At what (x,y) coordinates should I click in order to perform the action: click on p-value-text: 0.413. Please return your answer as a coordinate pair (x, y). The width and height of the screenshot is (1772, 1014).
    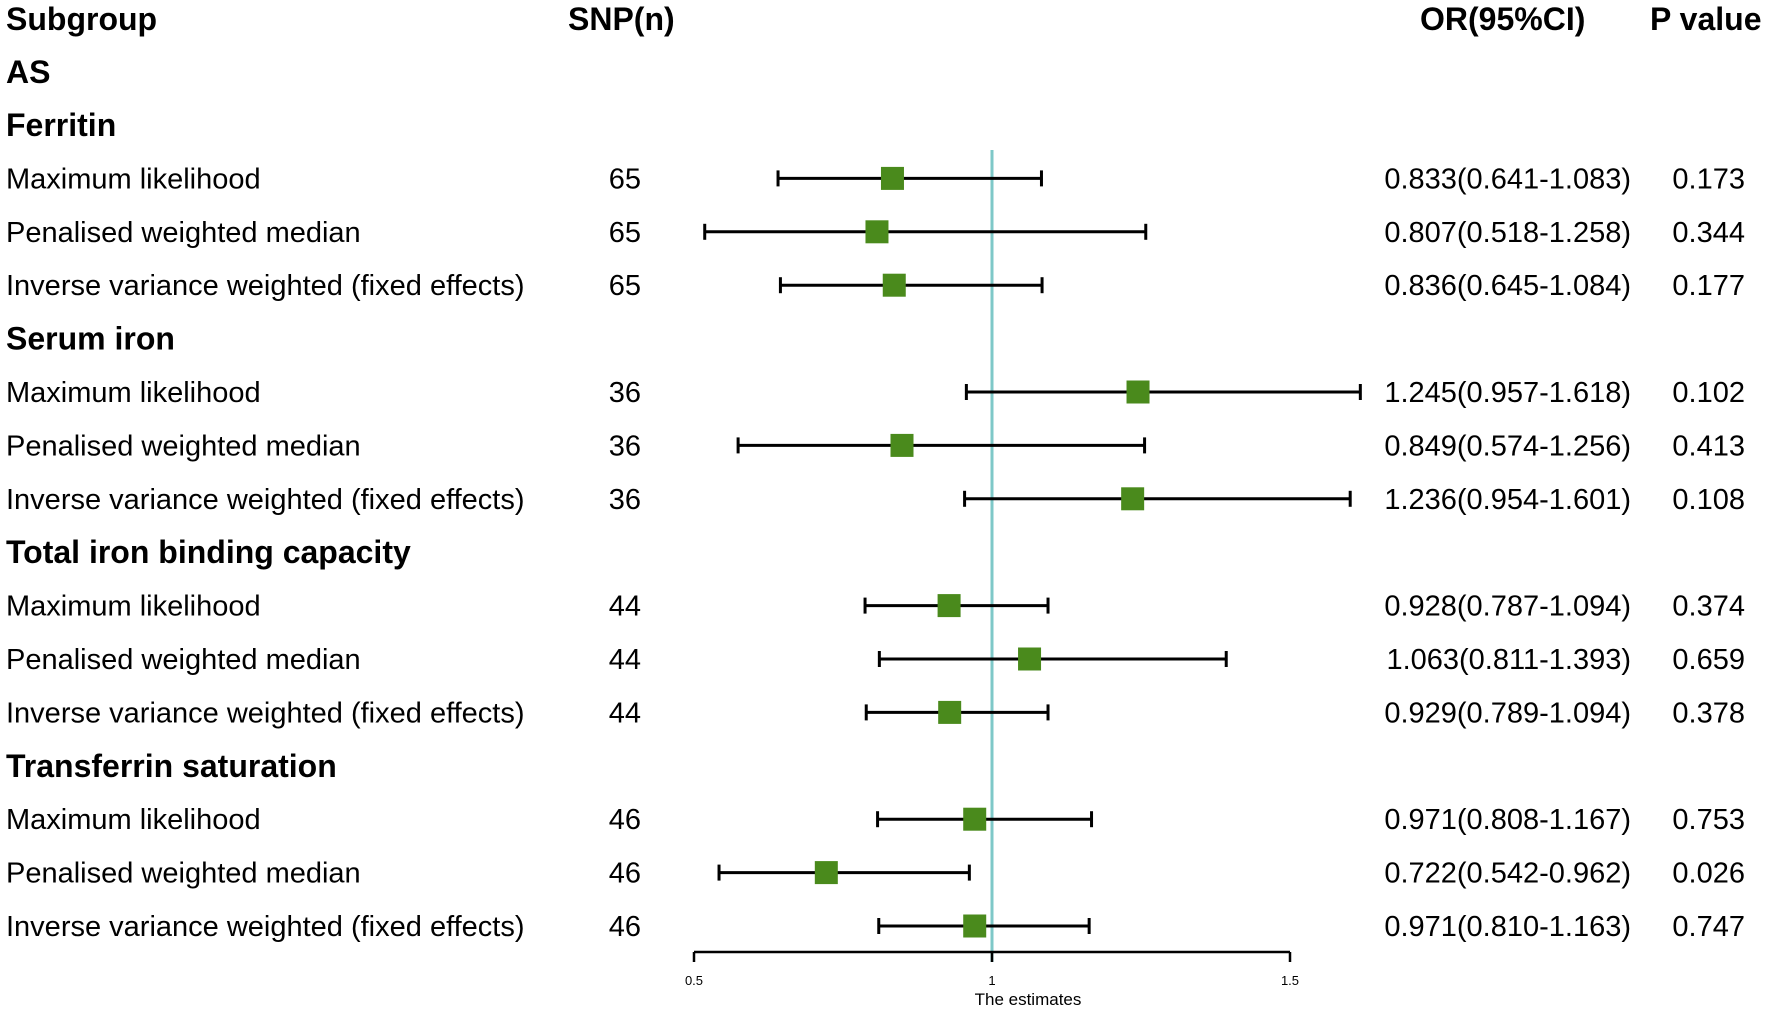
    Looking at the image, I should click on (1708, 446).